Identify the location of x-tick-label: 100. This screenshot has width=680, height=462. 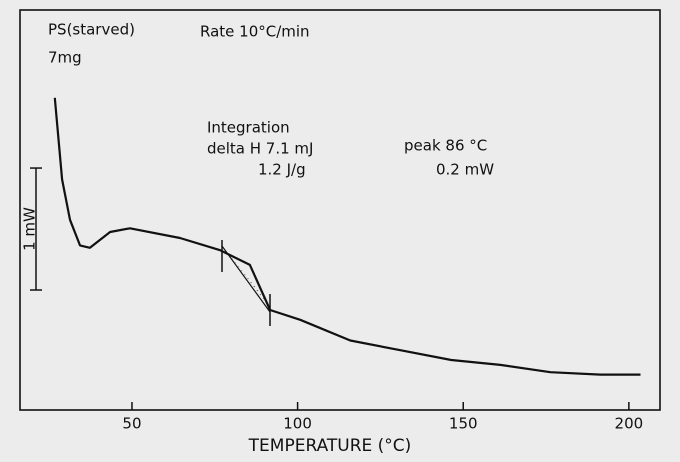
(297, 424).